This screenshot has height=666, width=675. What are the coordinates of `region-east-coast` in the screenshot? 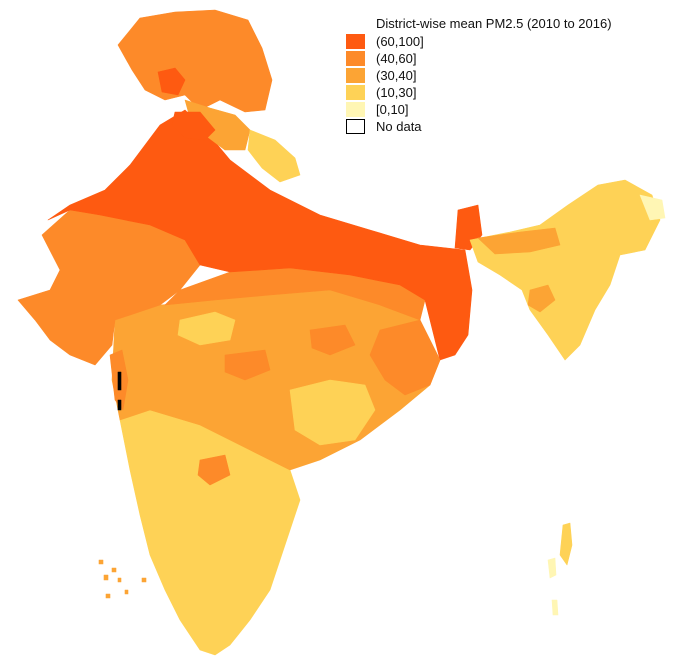 It's located at (405, 357).